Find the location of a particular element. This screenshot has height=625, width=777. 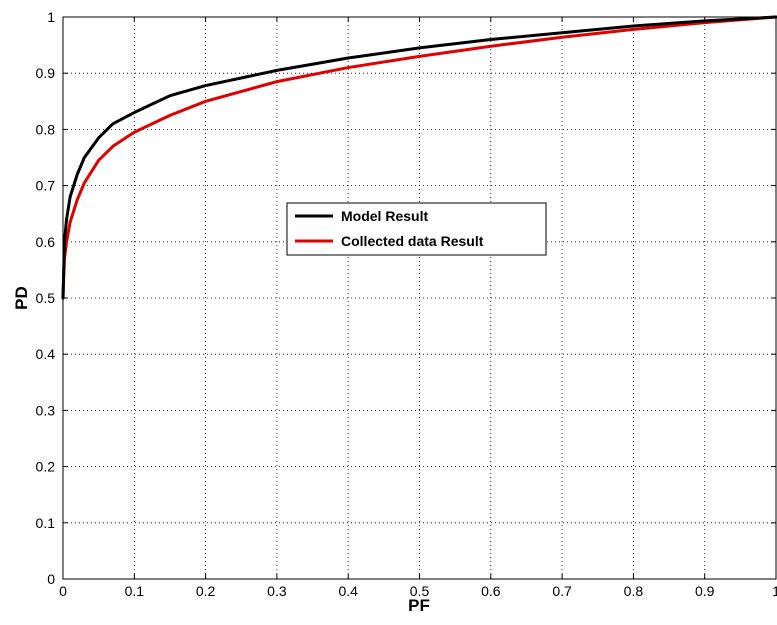

y-tick-label: 0.7 is located at coordinates (46, 186).